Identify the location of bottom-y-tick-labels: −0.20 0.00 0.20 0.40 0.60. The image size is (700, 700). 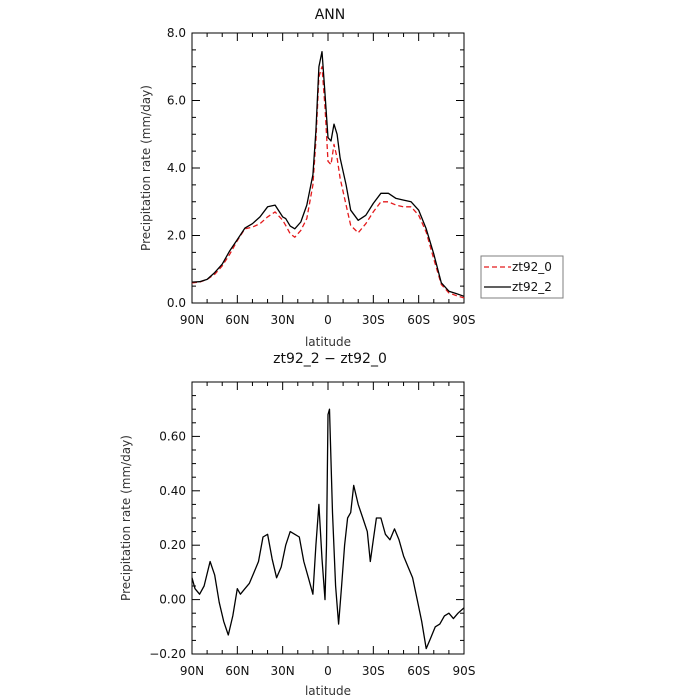
(167, 545).